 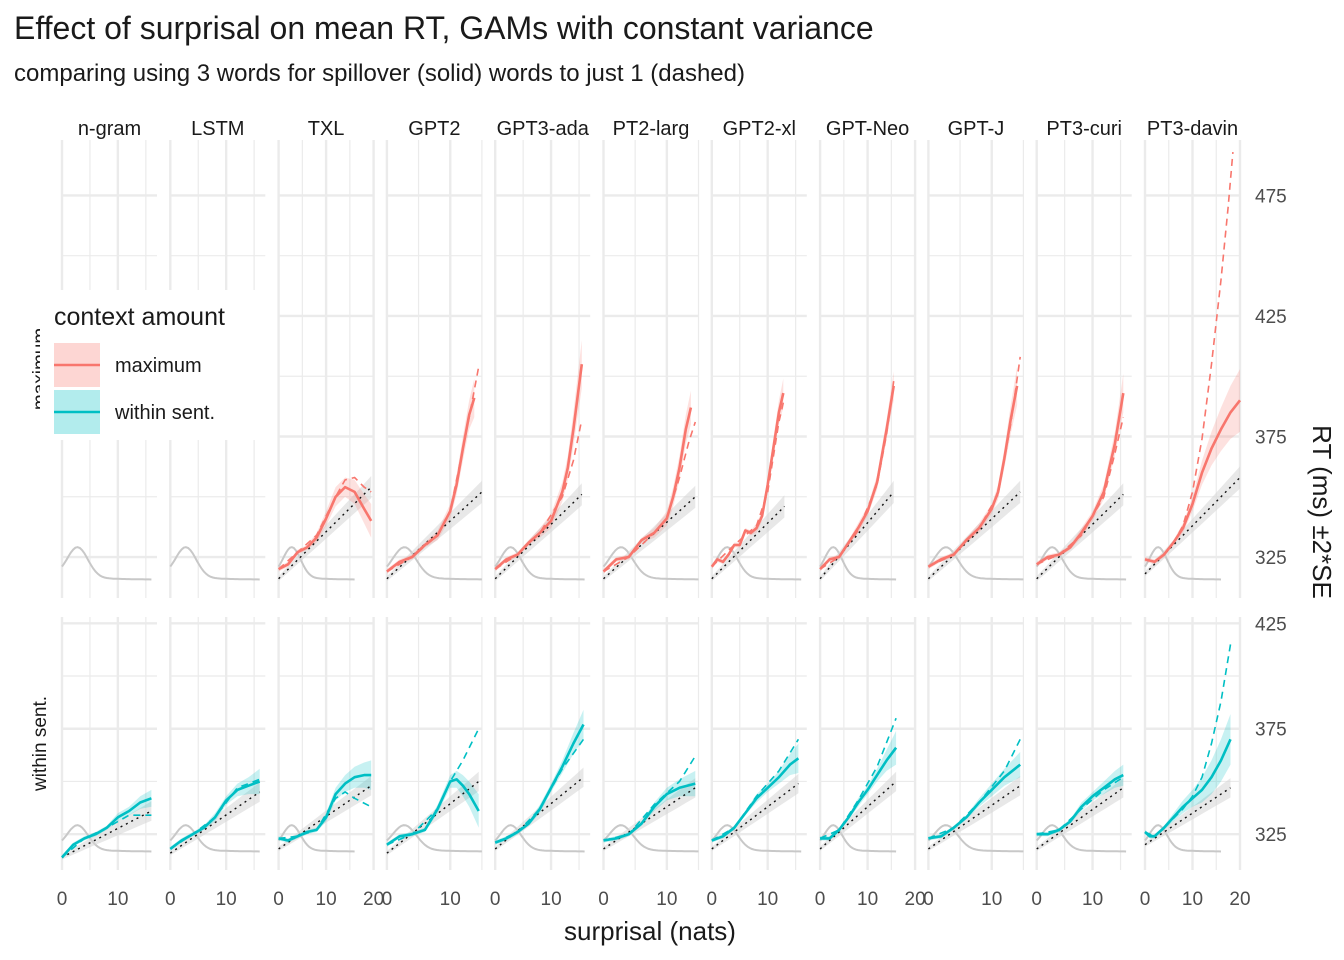 What do you see at coordinates (40, 744) in the screenshot?
I see `row-strip-label-within-sent: within sent.` at bounding box center [40, 744].